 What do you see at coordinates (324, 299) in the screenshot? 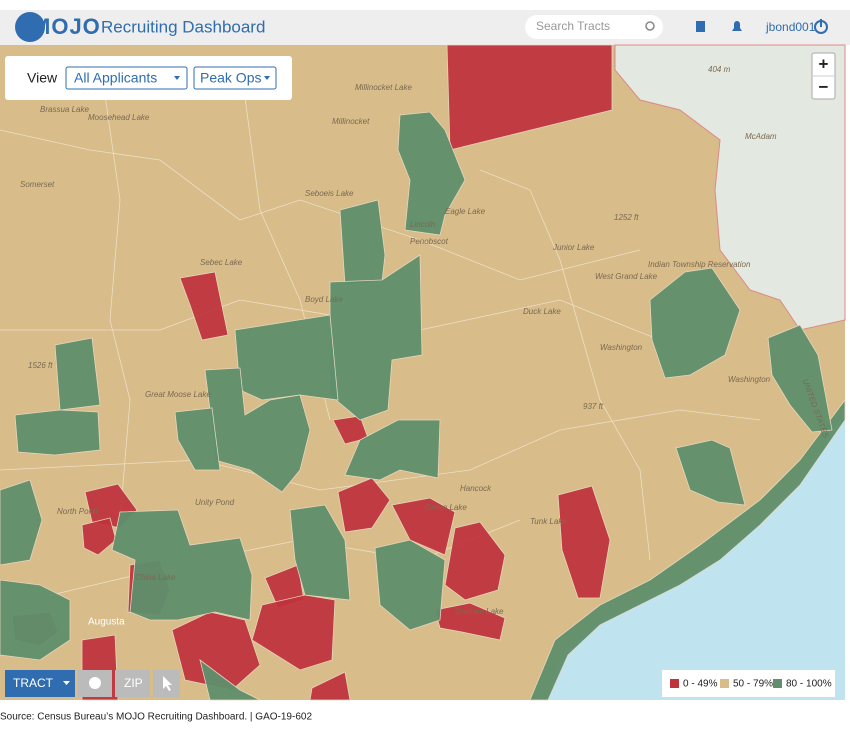
I see `map-label: Boyd Lake` at bounding box center [324, 299].